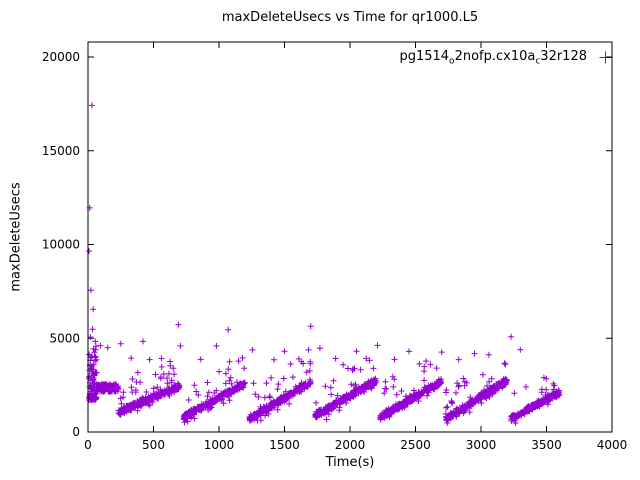 The height and width of the screenshot is (480, 640). What do you see at coordinates (61, 151) in the screenshot?
I see `svg-text: 15000` at bounding box center [61, 151].